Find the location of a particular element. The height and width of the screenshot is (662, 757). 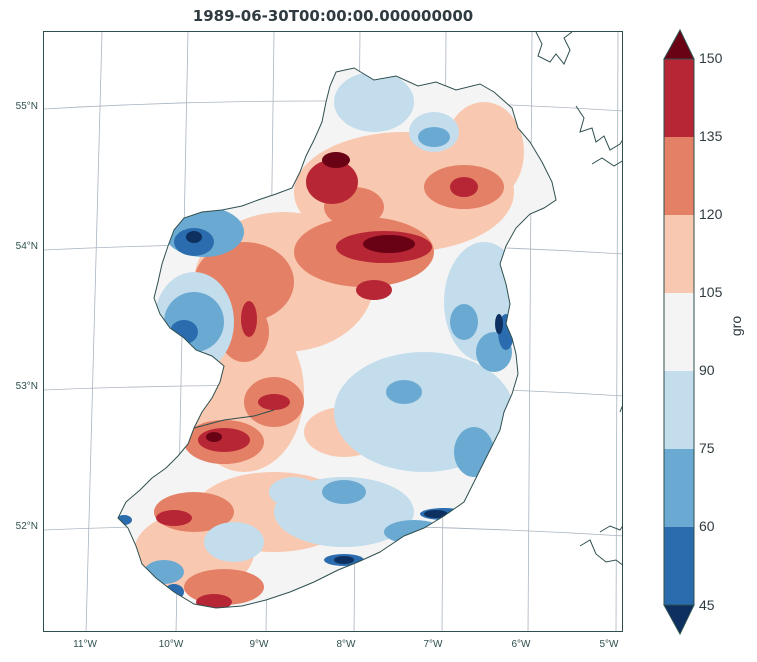

lat-label-52: 52°N is located at coordinates (26, 526).